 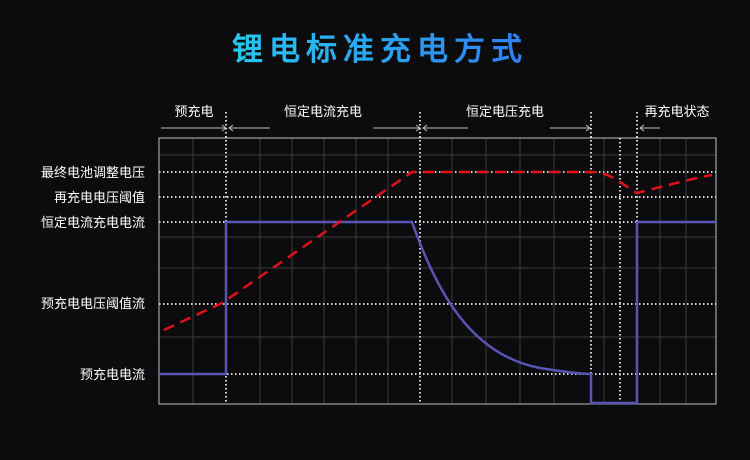 I want to click on phase-label-precharge: 预充电, so click(x=193, y=112).